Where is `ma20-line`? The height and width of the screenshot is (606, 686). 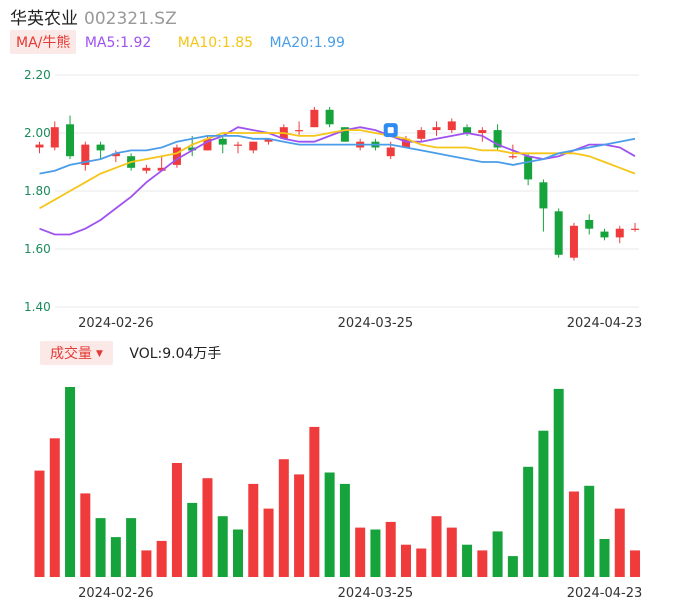 ma20-line is located at coordinates (337, 155).